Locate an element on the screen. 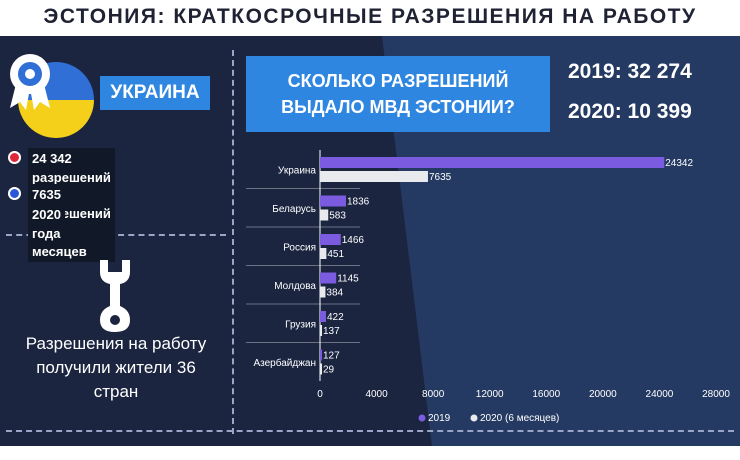 This screenshot has height=460, width=740. category-label: Молдова is located at coordinates (295, 286).